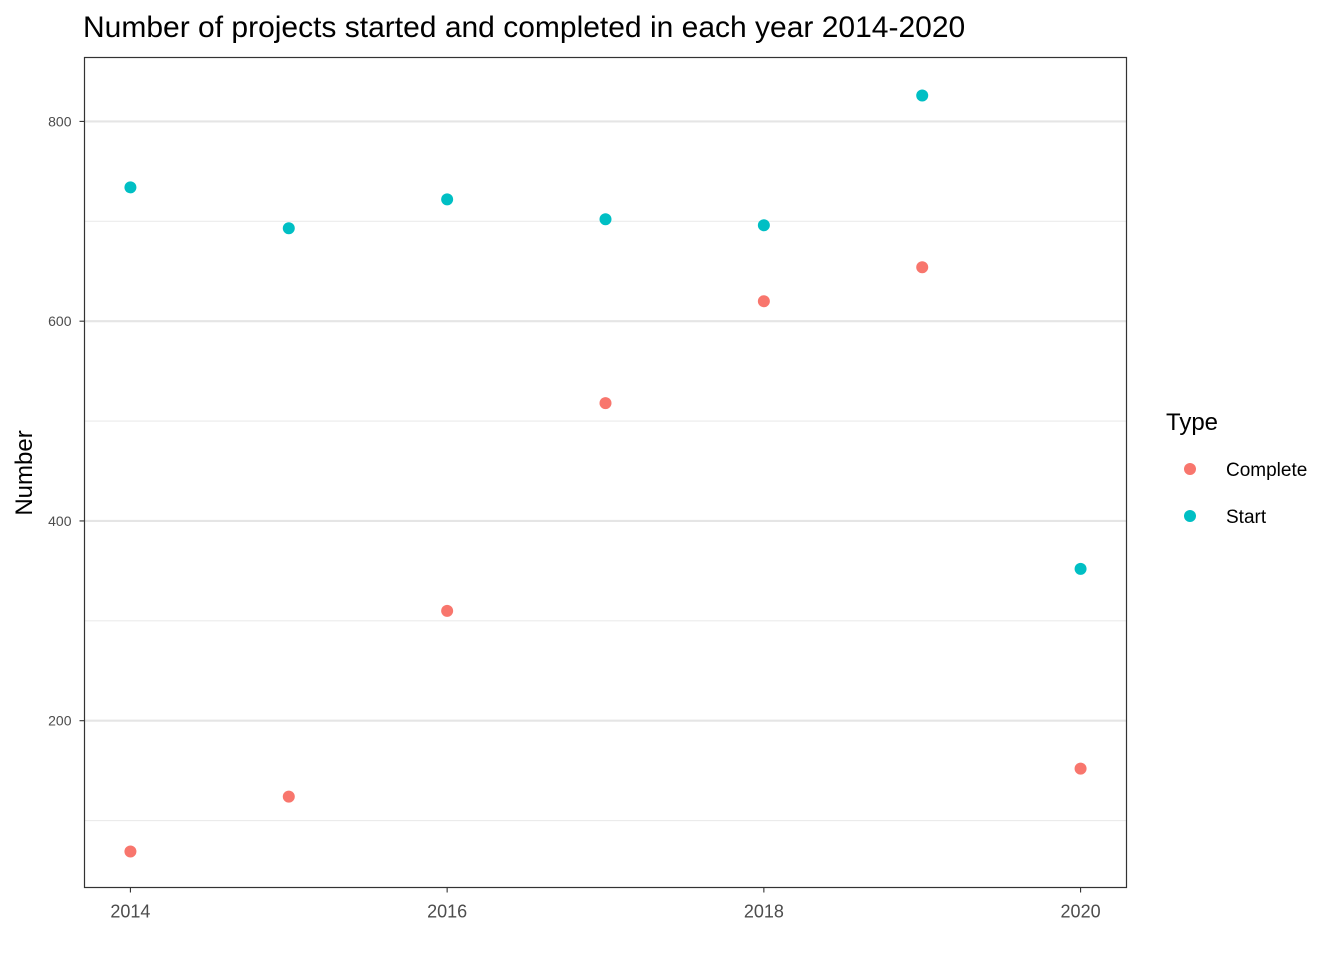 The image size is (1344, 960). What do you see at coordinates (447, 610) in the screenshot?
I see `point-complete-2016` at bounding box center [447, 610].